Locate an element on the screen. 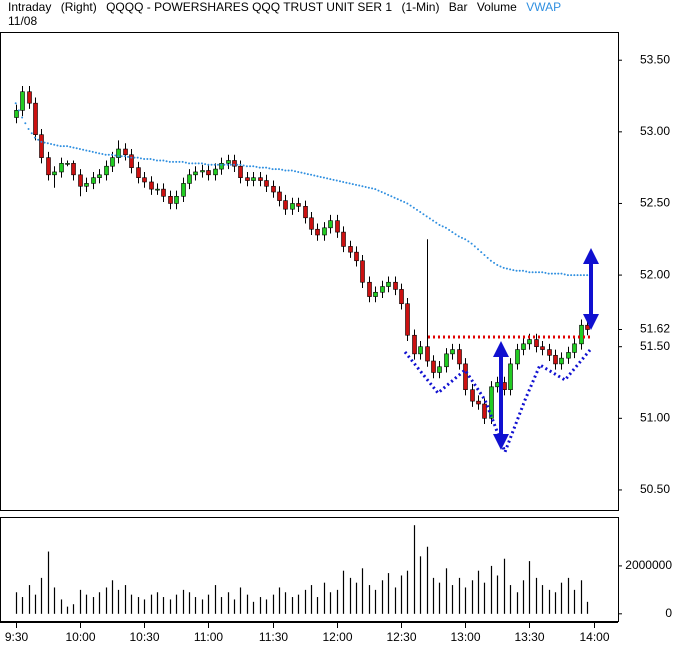 The image size is (676, 650). x-tick-label: 12:30 is located at coordinates (401, 637).